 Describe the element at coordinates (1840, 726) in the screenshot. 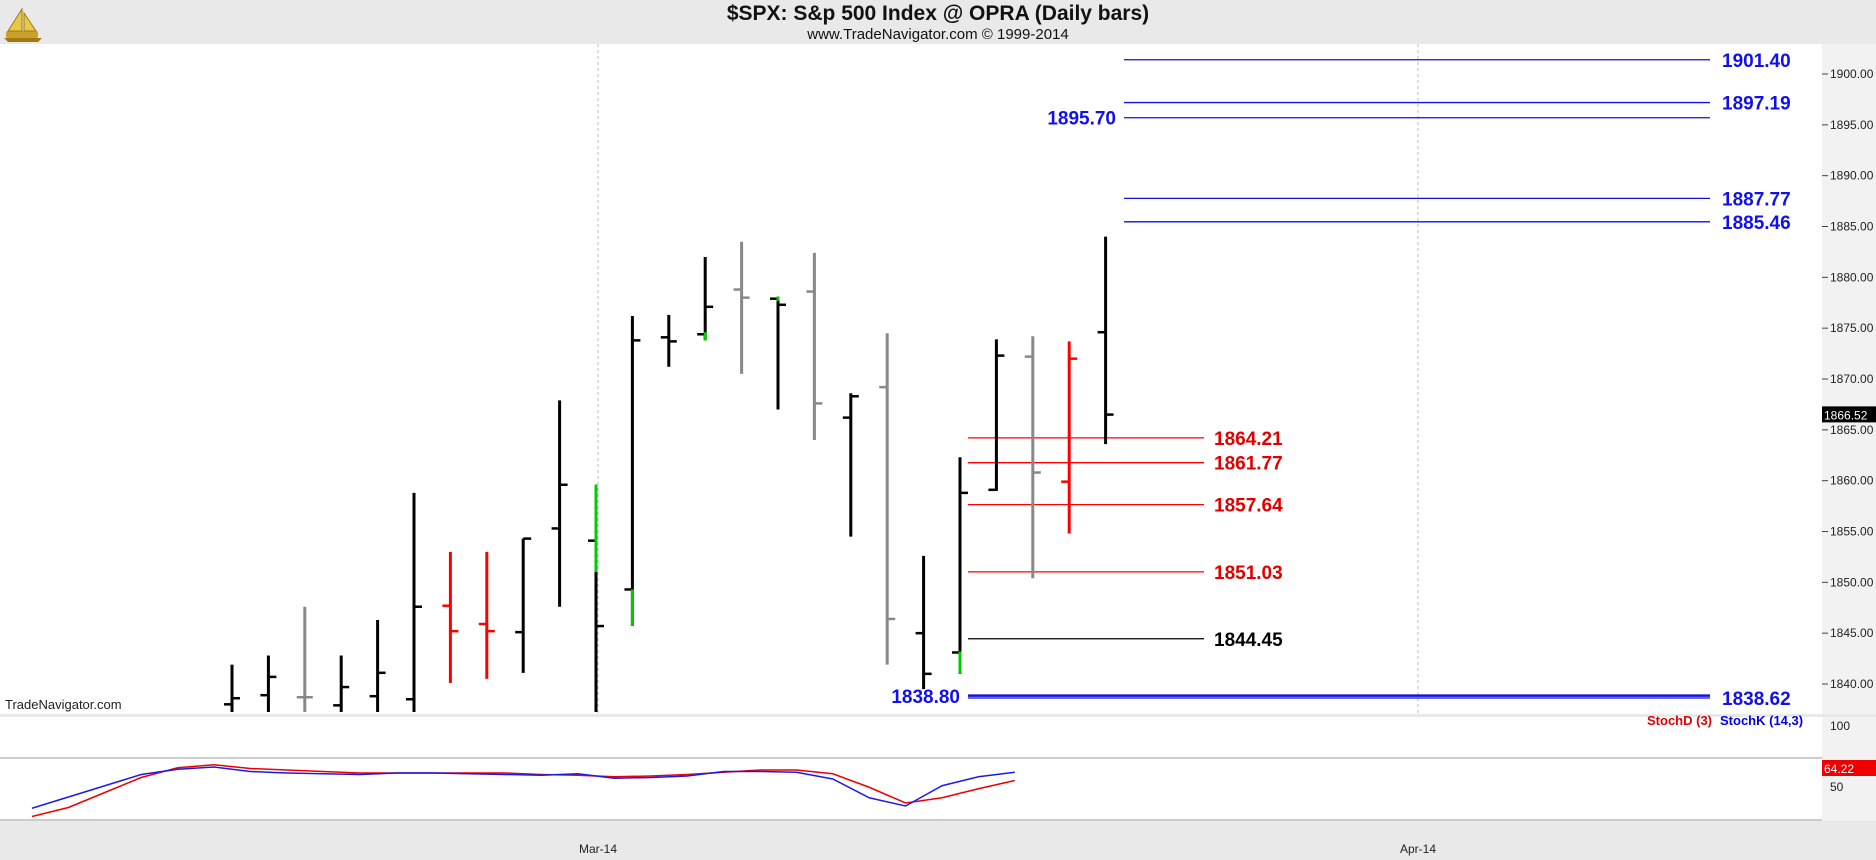

I see `stoch-tick-label: 100` at that location.